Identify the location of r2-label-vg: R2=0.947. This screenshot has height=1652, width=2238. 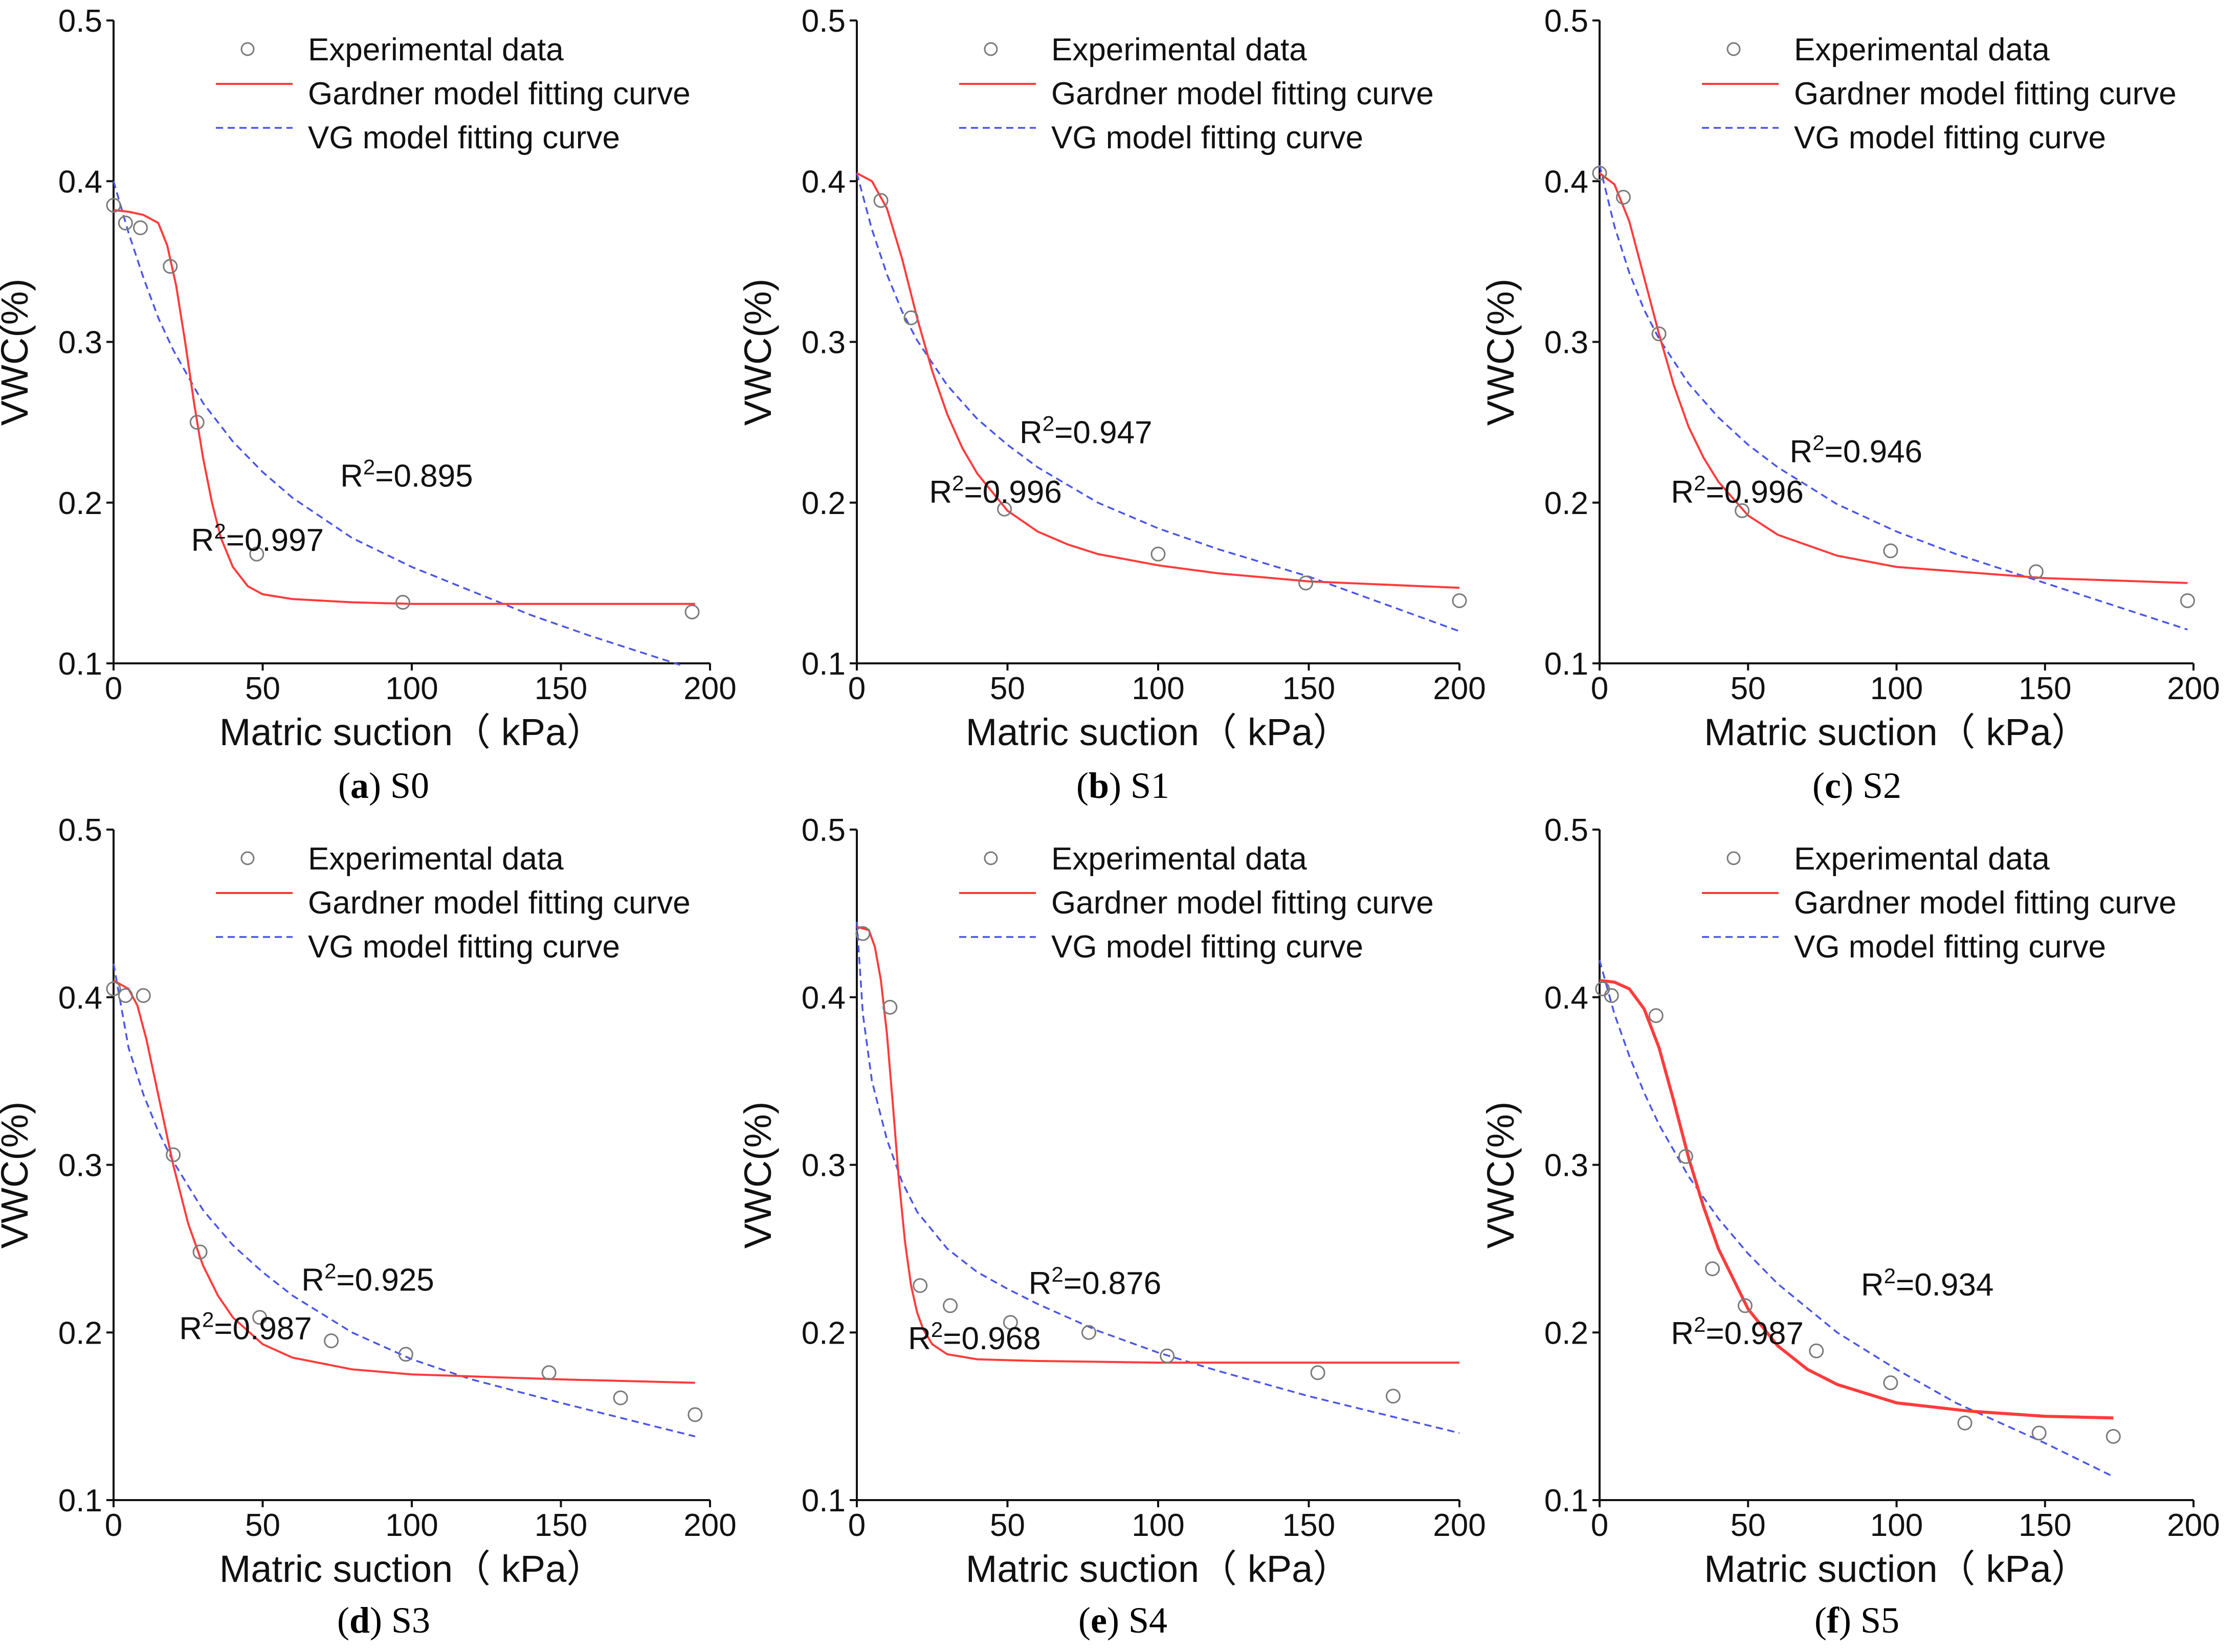
(1087, 430).